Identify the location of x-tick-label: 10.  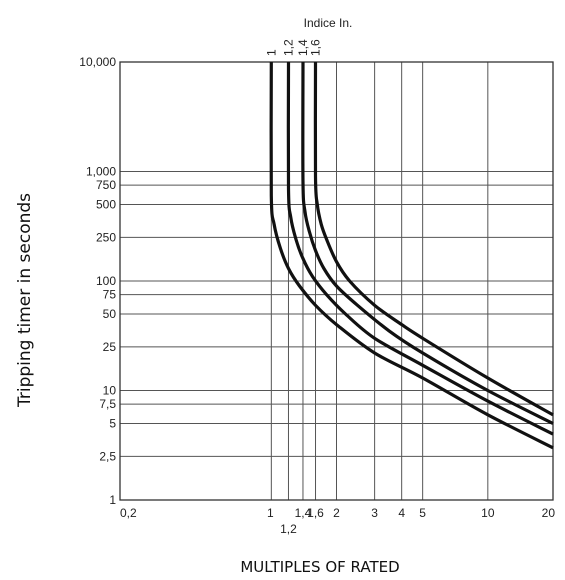
(488, 513).